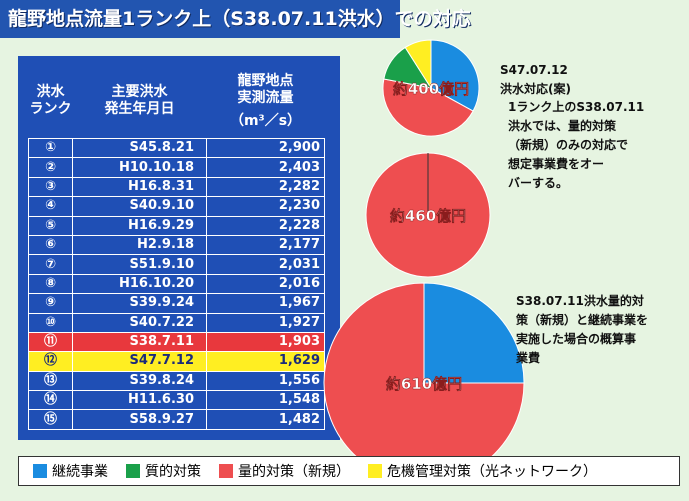 The width and height of the screenshot is (689, 501). Describe the element at coordinates (576, 106) in the screenshot. I see `note-line: 1ランク上のS38.07.11` at that location.